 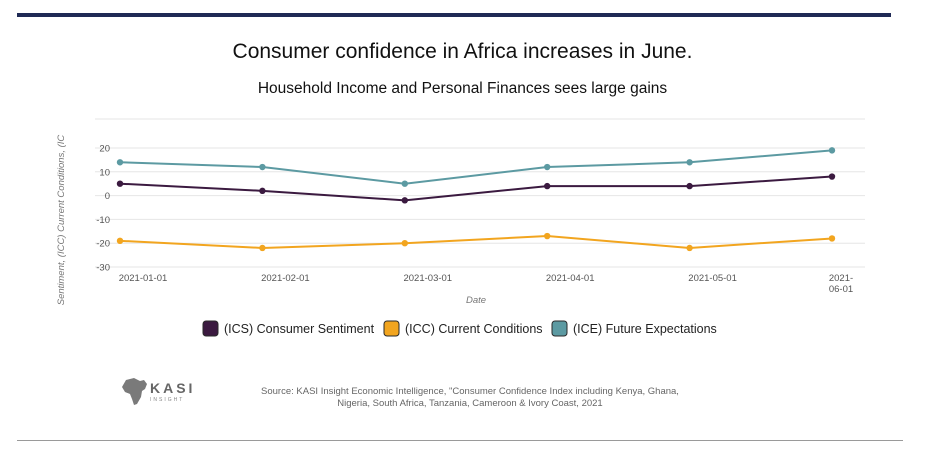 I want to click on logo-tagline: INSIGHT, so click(x=167, y=400).